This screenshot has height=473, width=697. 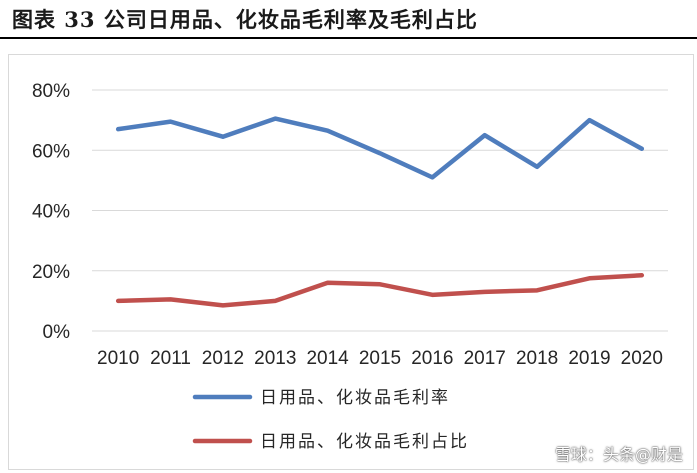 I want to click on y-axis-ticks: 0% 20% 40% 60% 80%, so click(x=51, y=212).